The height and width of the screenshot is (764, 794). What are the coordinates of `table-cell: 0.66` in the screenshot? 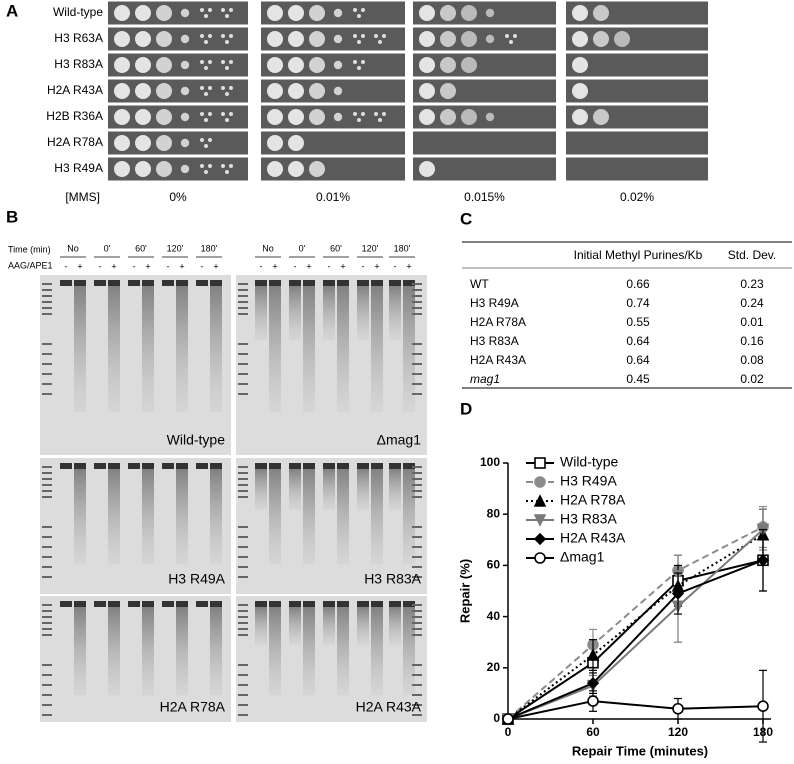 It's located at (638, 284).